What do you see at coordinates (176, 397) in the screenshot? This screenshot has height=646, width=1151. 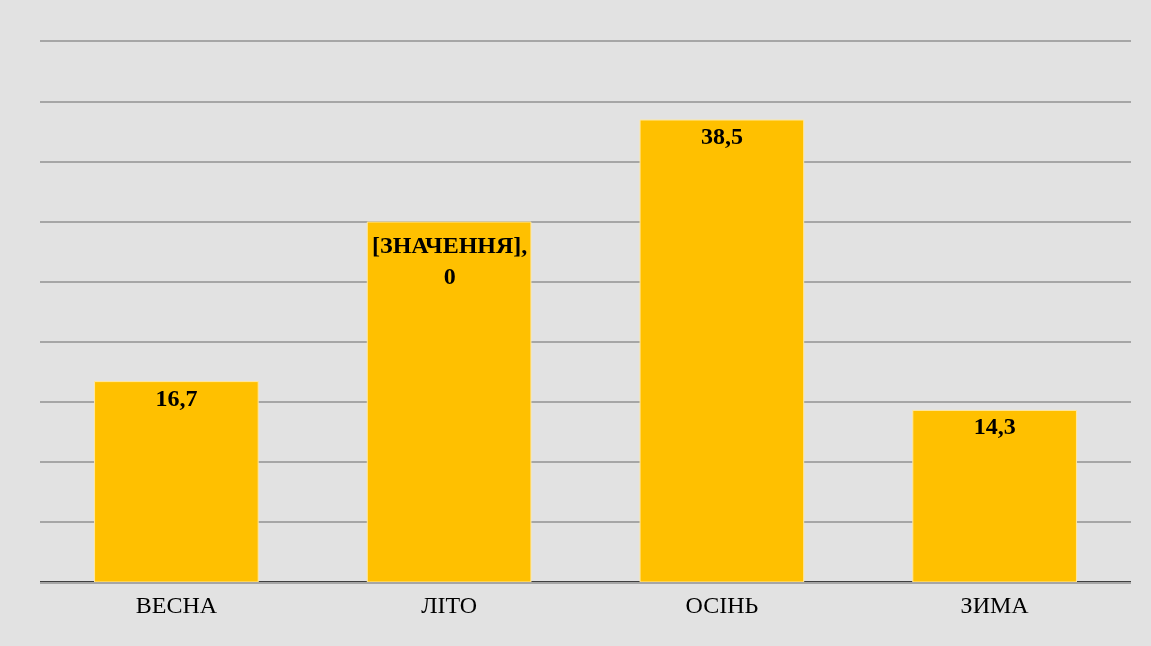 I see `data-label: 16,7` at bounding box center [176, 397].